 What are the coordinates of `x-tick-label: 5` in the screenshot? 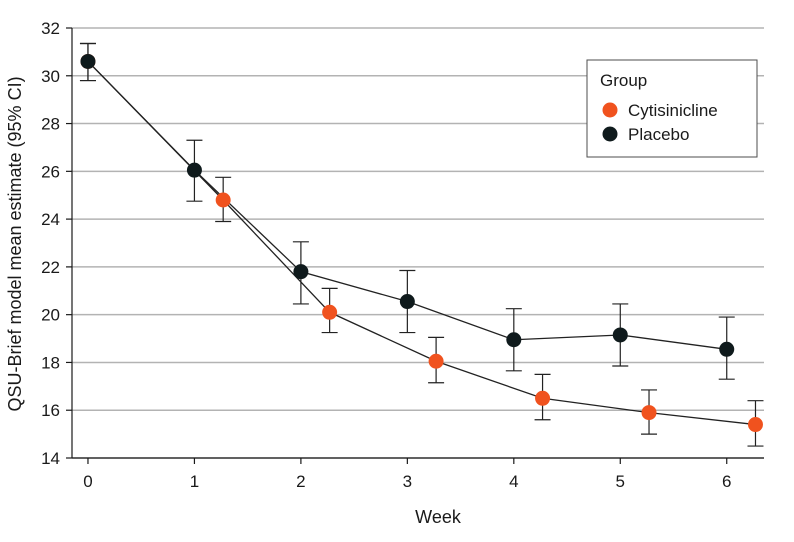 It's located at (620, 481).